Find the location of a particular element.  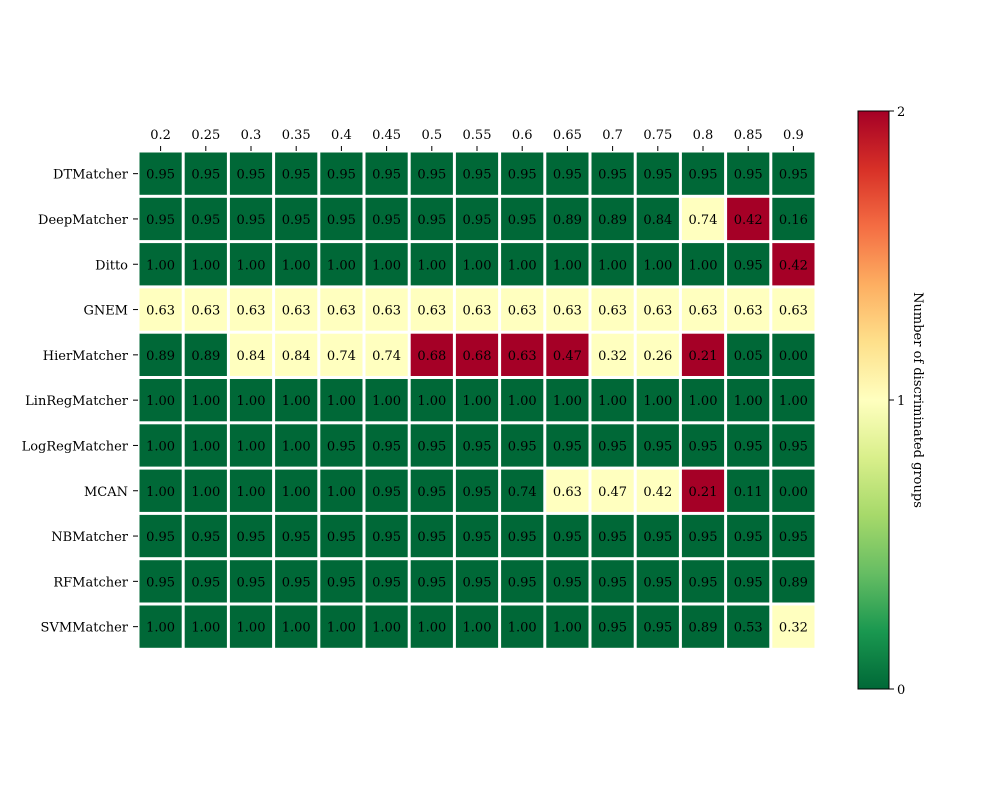

y-tick-label: LinRegMatcher is located at coordinates (77, 401).